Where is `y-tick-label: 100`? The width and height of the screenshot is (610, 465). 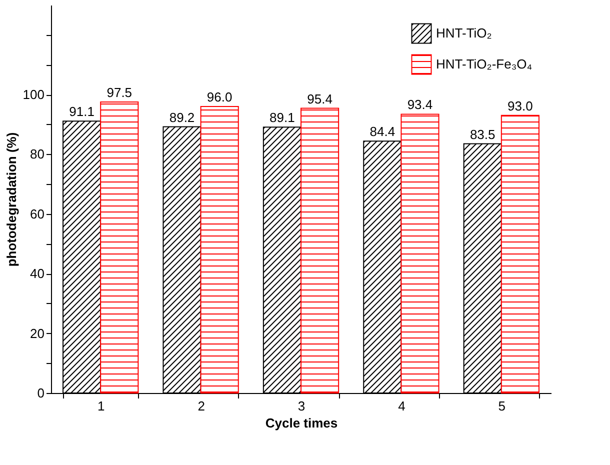
y-tick-label: 100 is located at coordinates (33, 94).